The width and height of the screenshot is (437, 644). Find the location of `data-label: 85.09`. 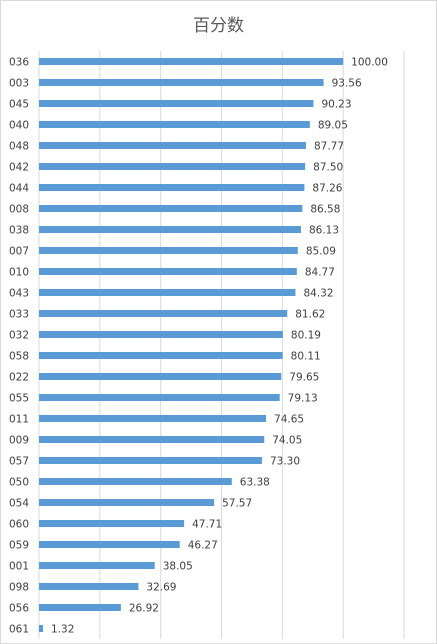

data-label: 85.09 is located at coordinates (321, 252).